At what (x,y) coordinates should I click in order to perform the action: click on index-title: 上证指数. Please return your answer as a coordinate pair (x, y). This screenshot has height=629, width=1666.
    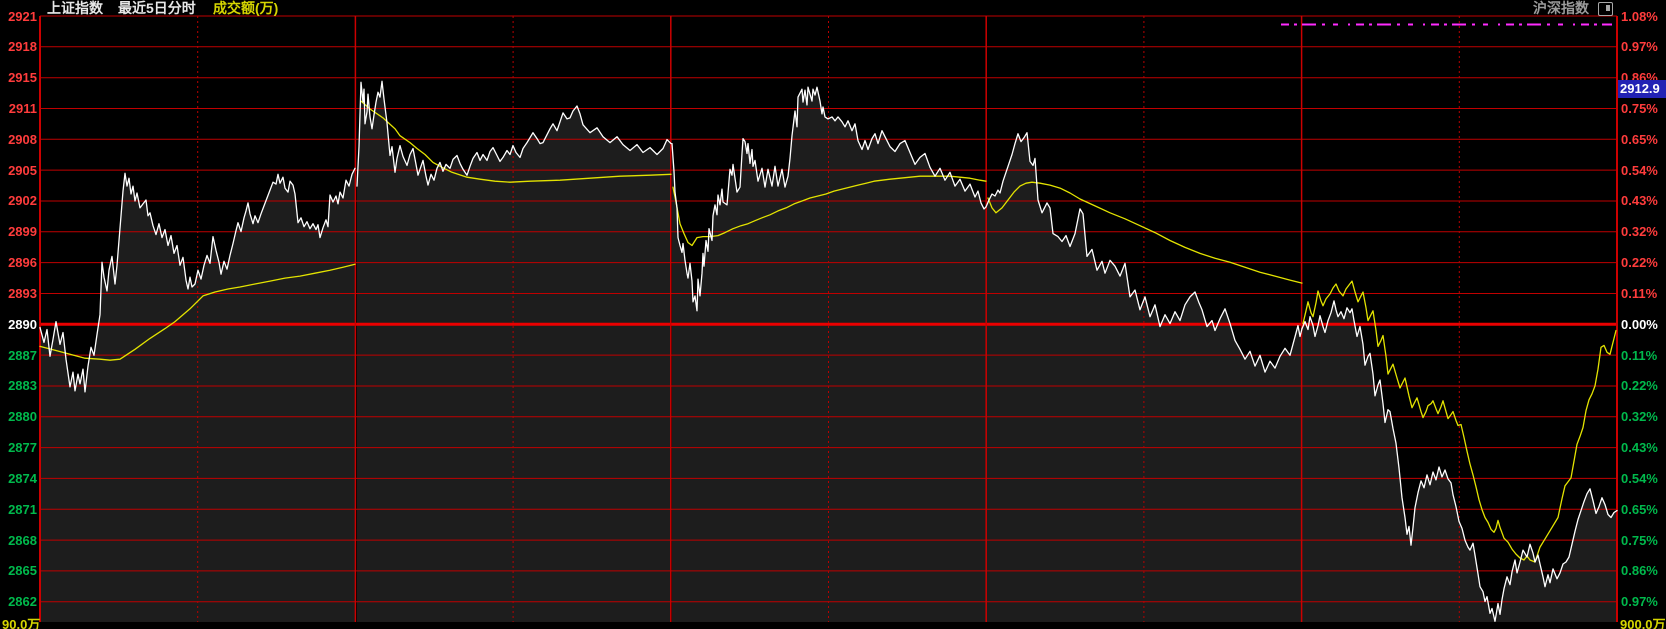
    Looking at the image, I should click on (75, 8).